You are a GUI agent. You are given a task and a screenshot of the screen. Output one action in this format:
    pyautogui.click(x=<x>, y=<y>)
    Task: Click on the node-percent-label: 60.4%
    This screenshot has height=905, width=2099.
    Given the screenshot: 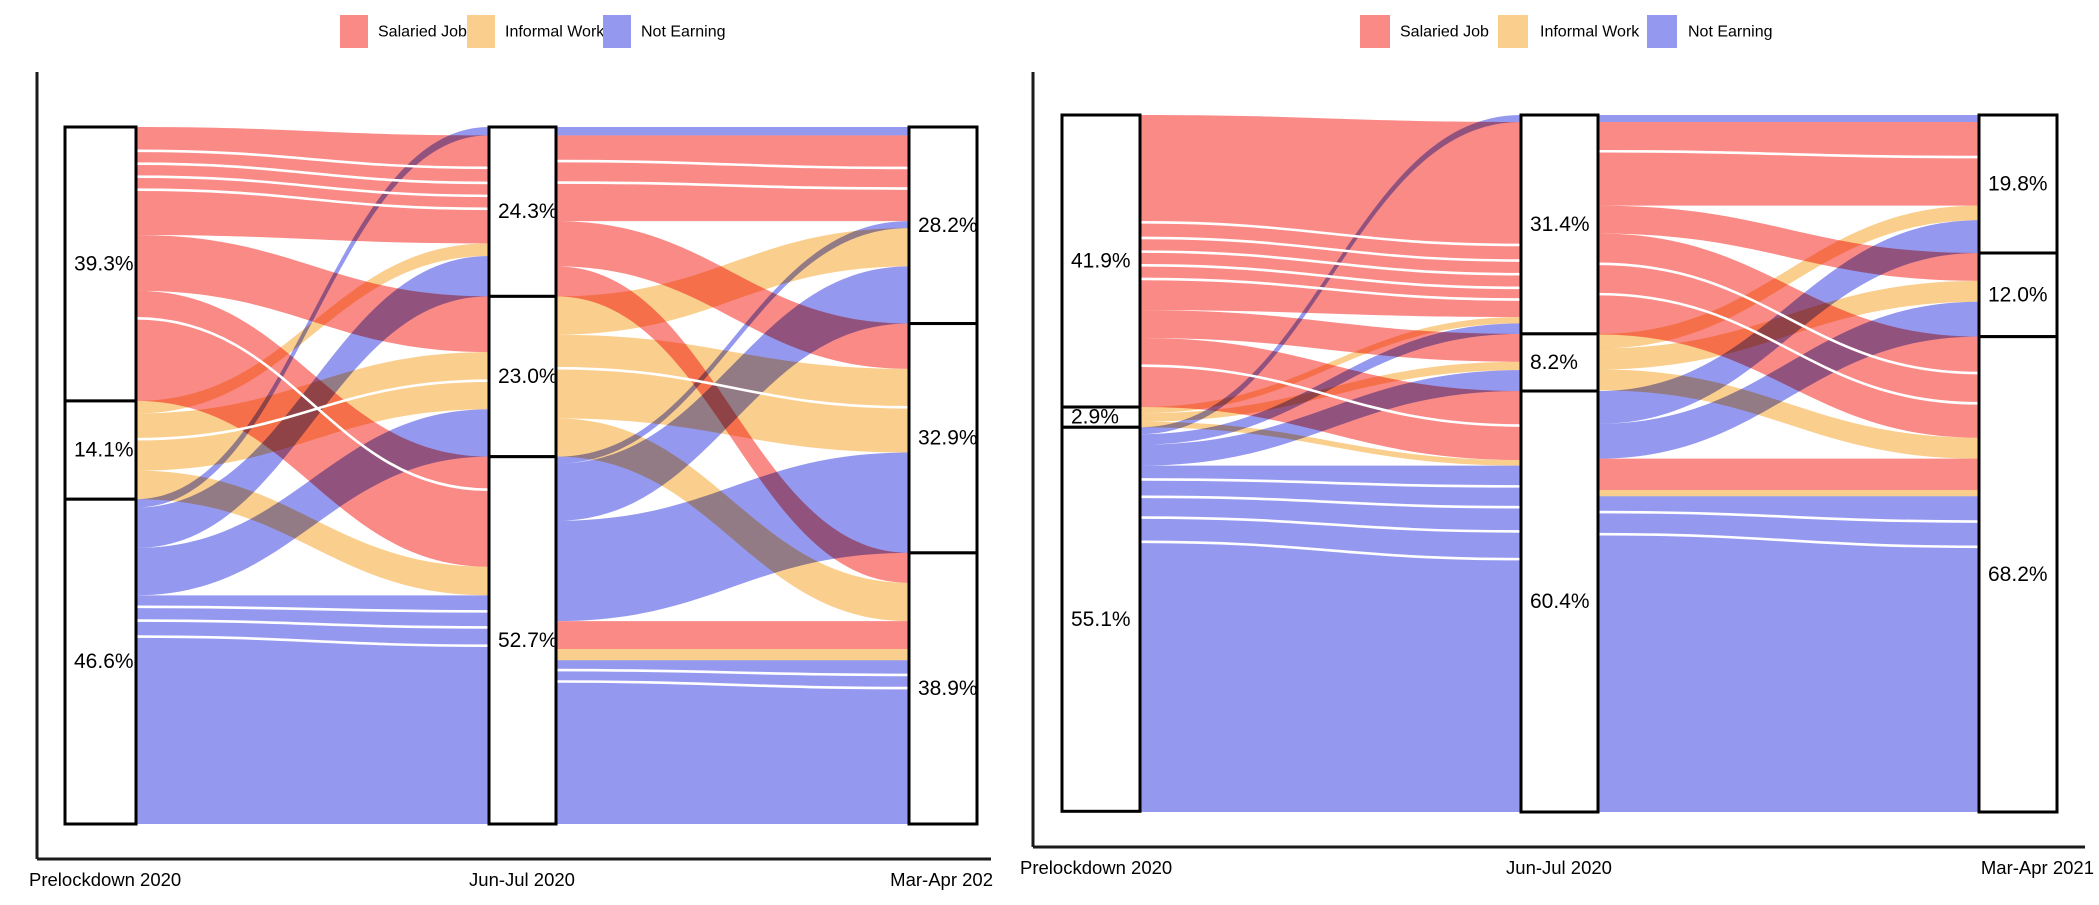 What is the action you would take?
    pyautogui.click(x=1560, y=601)
    